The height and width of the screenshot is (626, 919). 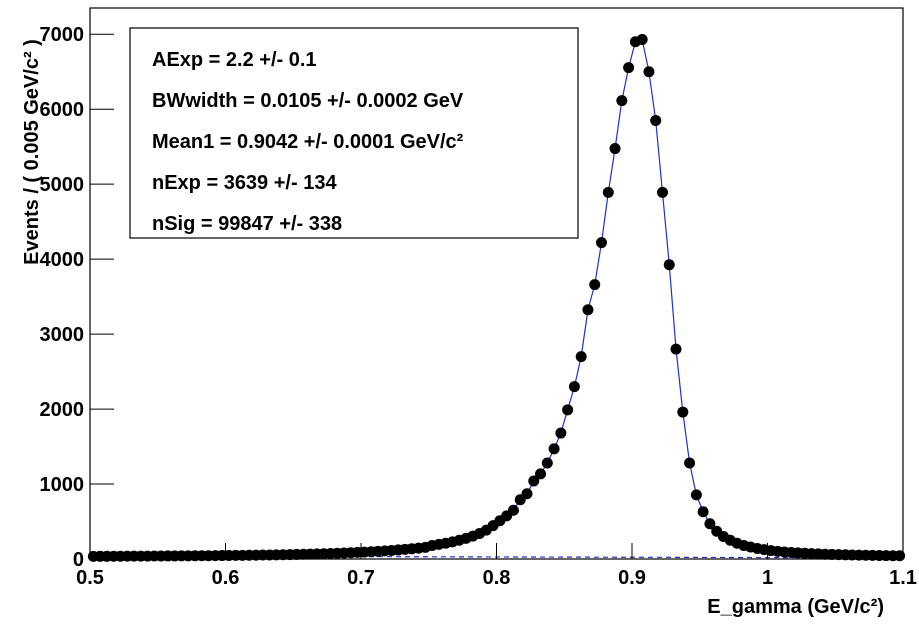 What do you see at coordinates (903, 578) in the screenshot?
I see `x-tick-label: 1.1` at bounding box center [903, 578].